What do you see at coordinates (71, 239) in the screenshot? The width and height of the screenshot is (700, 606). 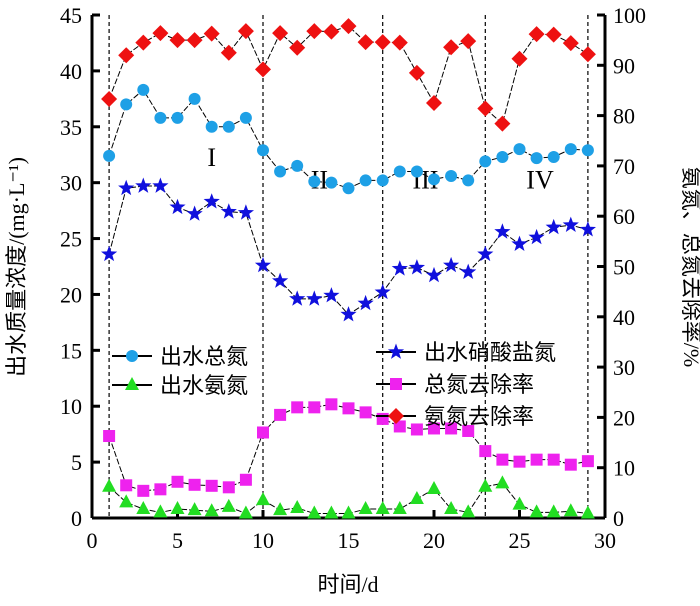 I see `y-tick-label: 25` at bounding box center [71, 239].